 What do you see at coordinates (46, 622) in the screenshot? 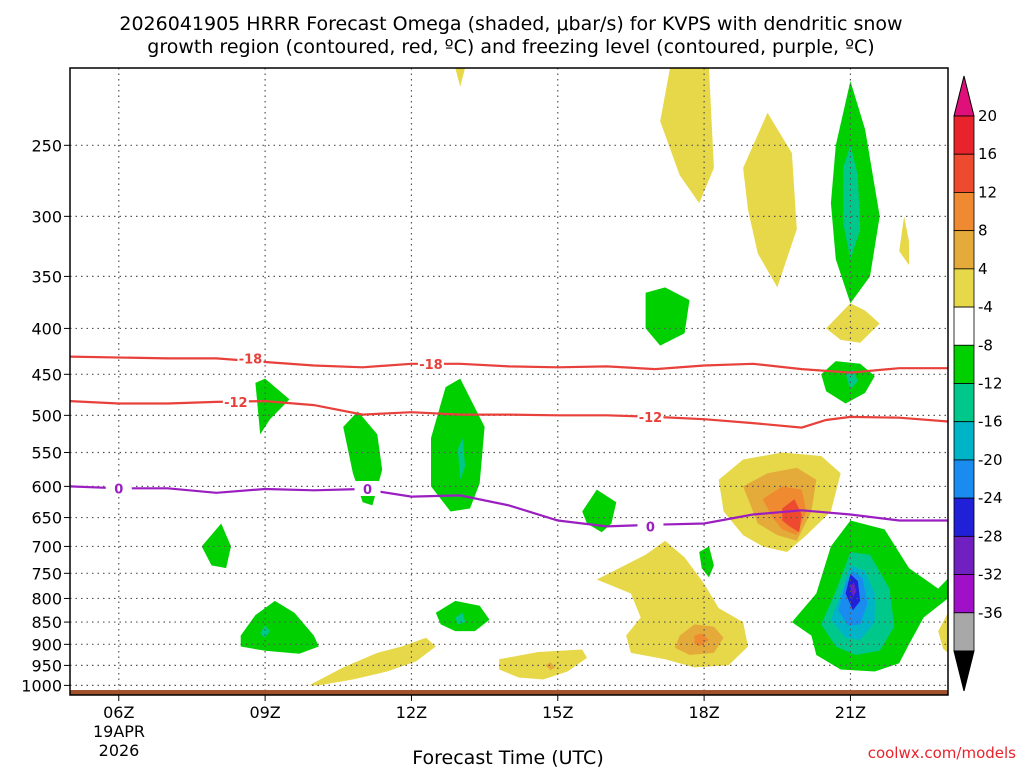
I see `ytick-label-850: 850` at bounding box center [46, 622].